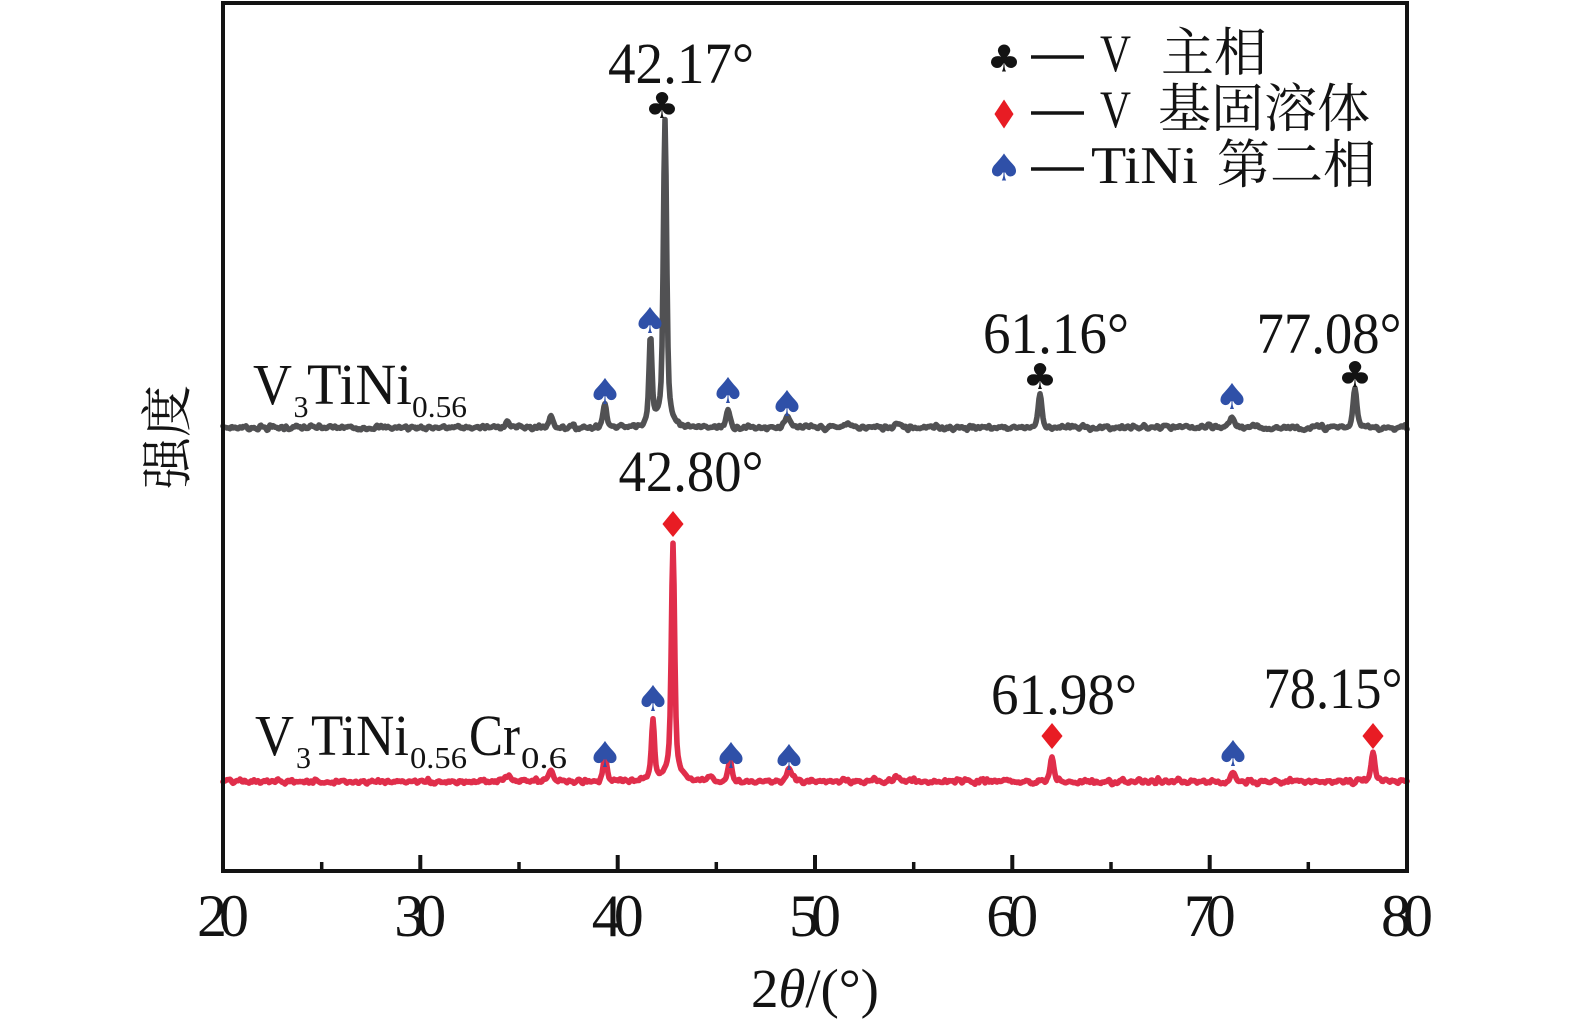 This screenshot has height=1029, width=1575. Describe the element at coordinates (223, 916) in the screenshot. I see `svg-text: 20` at that location.